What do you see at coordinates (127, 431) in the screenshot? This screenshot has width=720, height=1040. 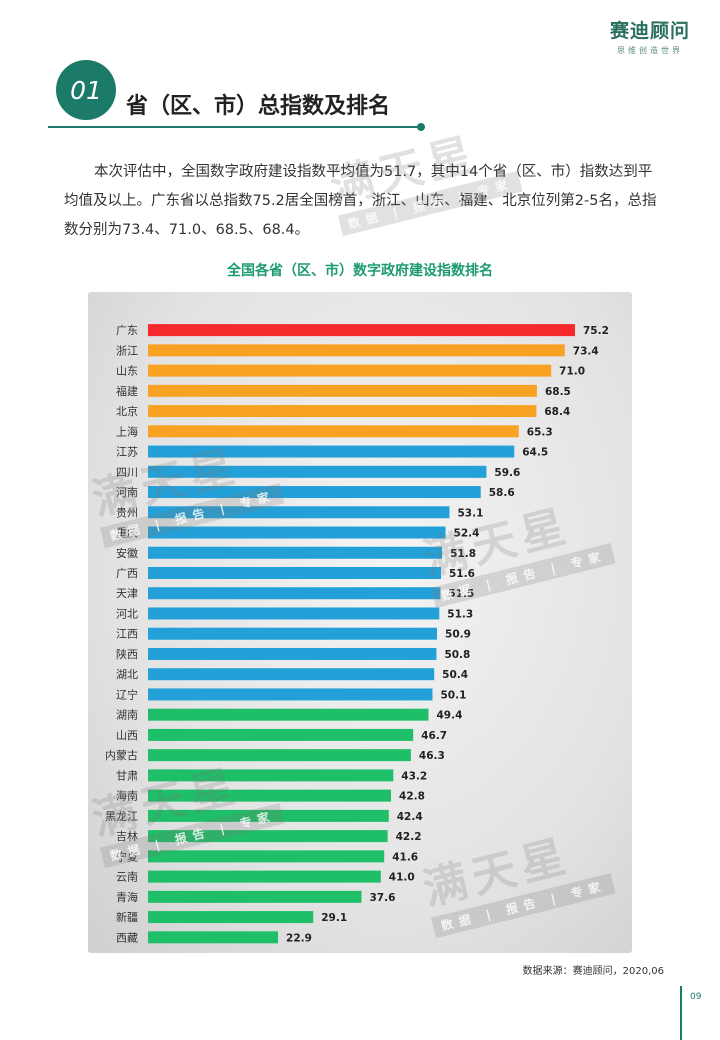 I see `category-label: 上海` at bounding box center [127, 431].